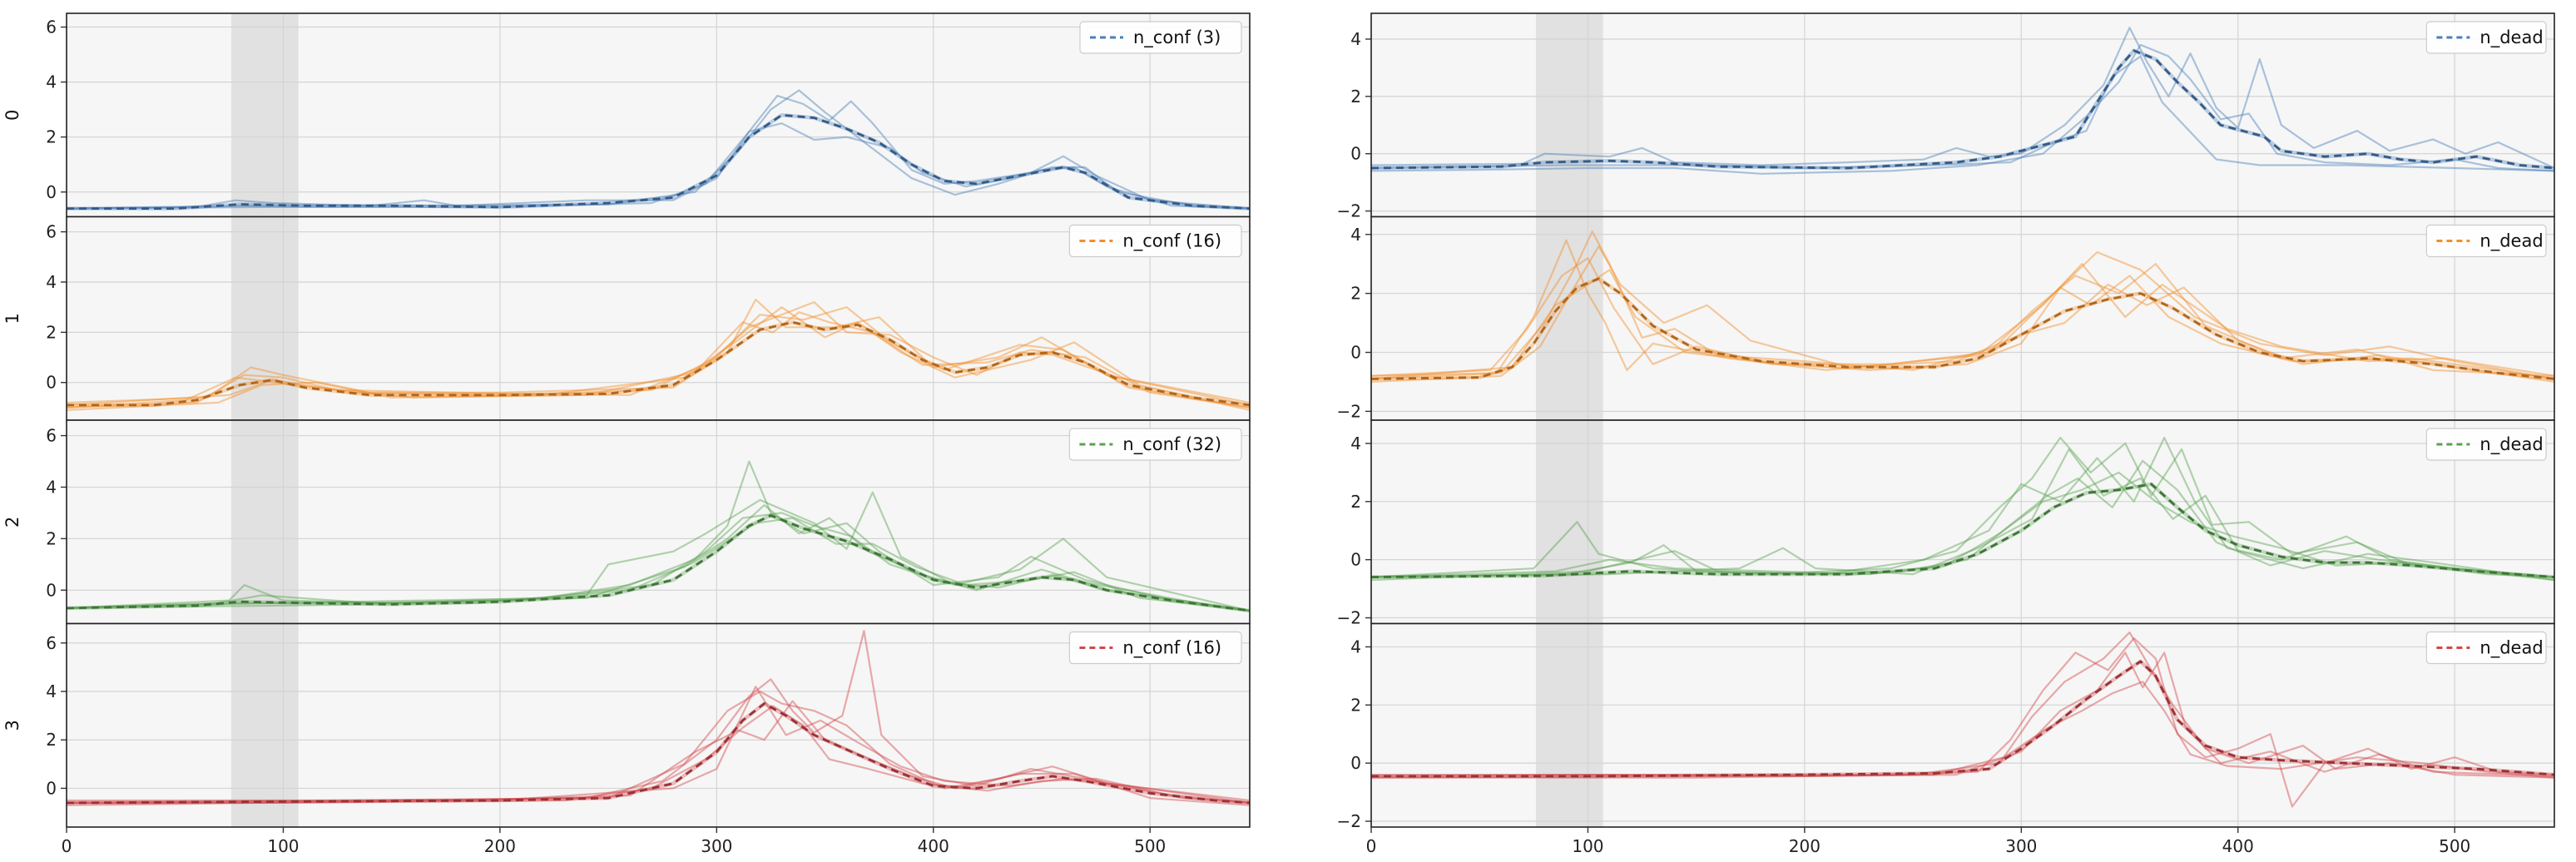 The image size is (2576, 862). Describe the element at coordinates (1155, 648) in the screenshot. I see `legend: n_conf (16)` at that location.